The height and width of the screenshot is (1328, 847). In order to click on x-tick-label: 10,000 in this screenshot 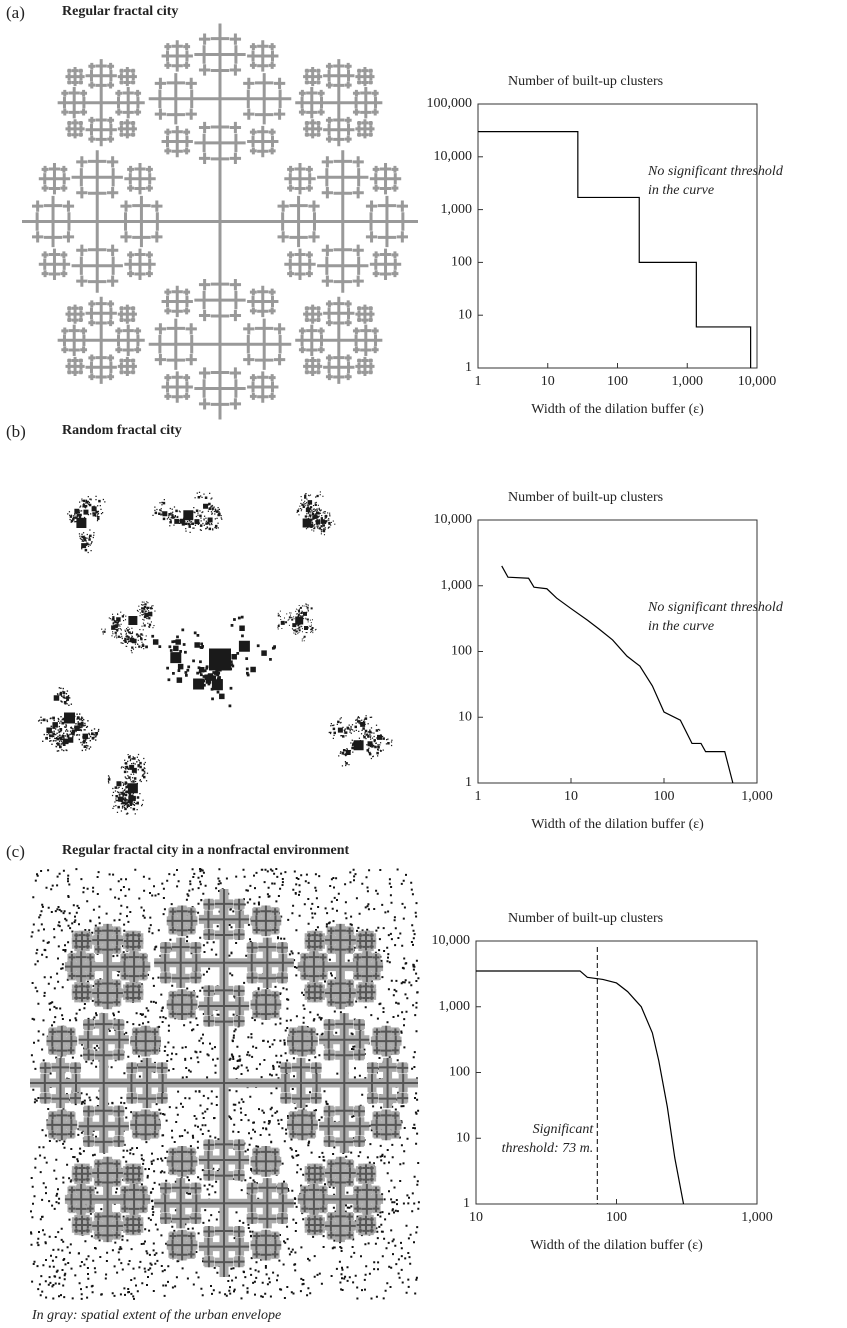, I will do `click(757, 381)`.